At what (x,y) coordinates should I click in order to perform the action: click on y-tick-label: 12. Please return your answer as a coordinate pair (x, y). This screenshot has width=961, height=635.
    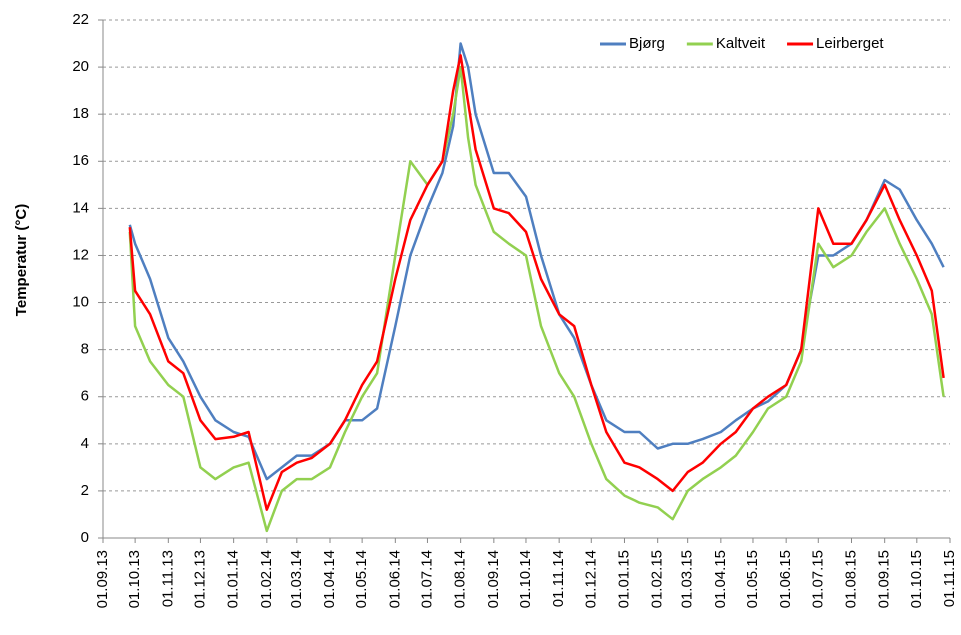
    Looking at the image, I should click on (80, 254).